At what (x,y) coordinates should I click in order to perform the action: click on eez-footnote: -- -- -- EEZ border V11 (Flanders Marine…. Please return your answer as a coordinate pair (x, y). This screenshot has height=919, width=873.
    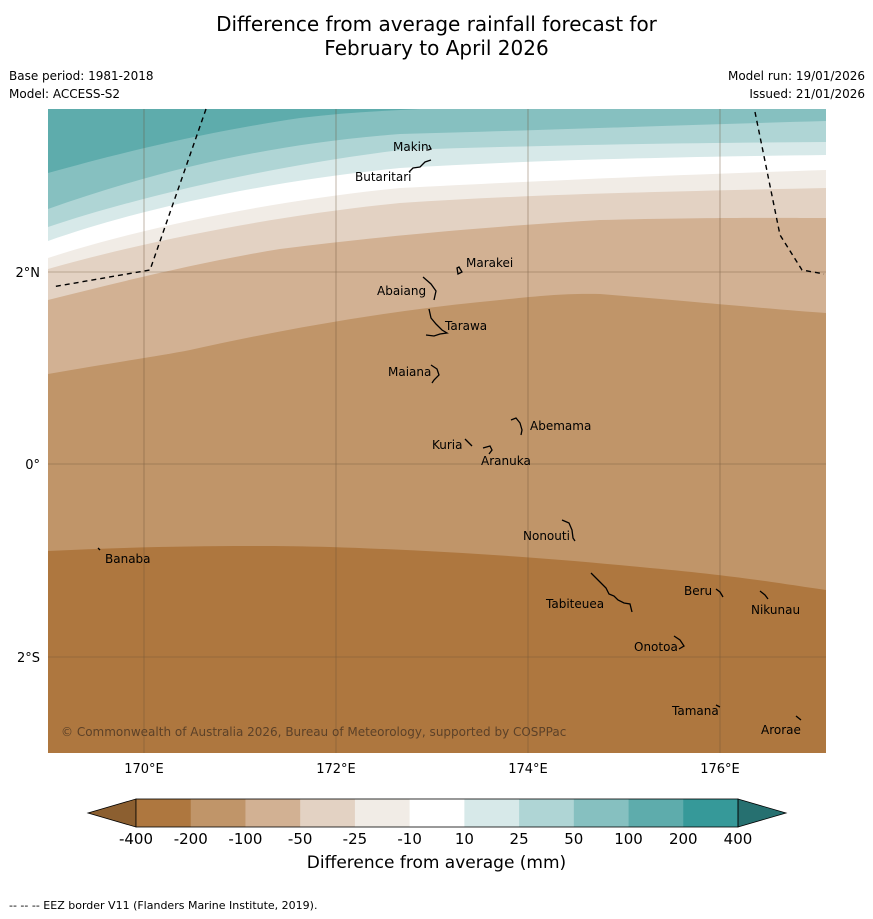
    Looking at the image, I should click on (163, 905).